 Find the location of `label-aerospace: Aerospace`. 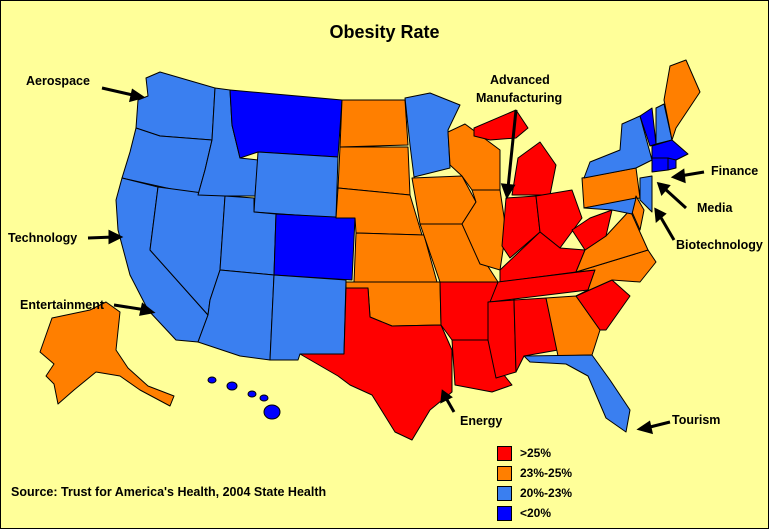

label-aerospace: Aerospace is located at coordinates (58, 81).